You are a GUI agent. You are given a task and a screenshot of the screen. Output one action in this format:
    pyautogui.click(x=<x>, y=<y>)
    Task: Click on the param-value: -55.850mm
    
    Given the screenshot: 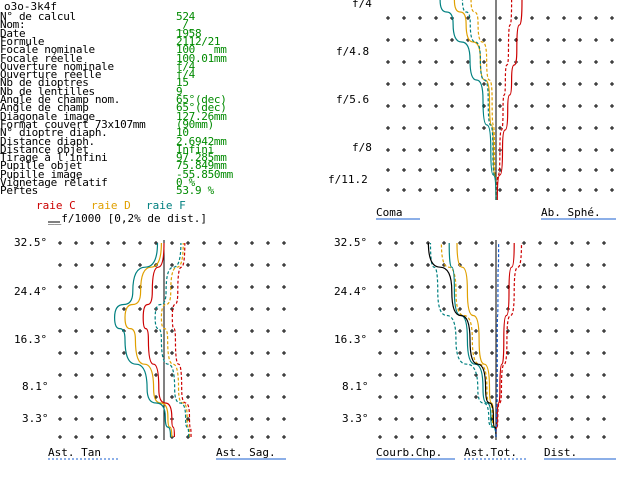 What is the action you would take?
    pyautogui.click(x=204, y=174)
    